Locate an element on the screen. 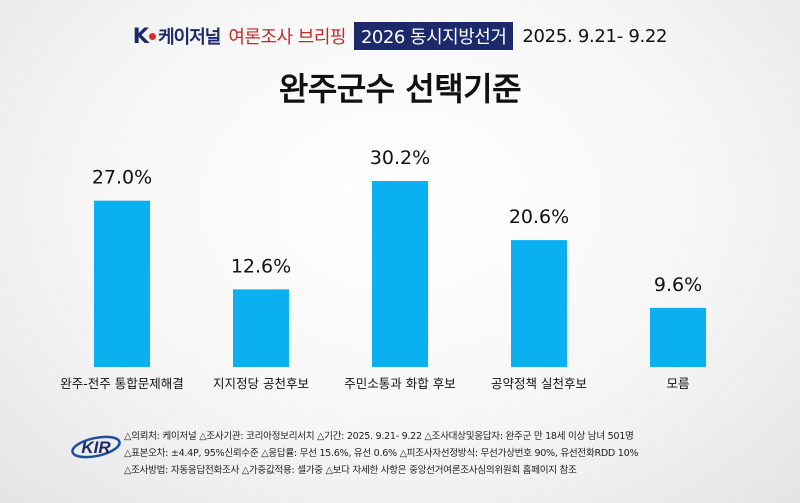 The image size is (800, 503). kir-logo-icon: KIR is located at coordinates (96, 447).